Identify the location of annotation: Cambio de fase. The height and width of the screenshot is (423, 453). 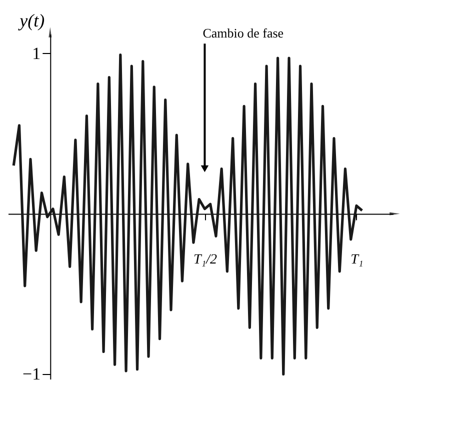
(243, 33).